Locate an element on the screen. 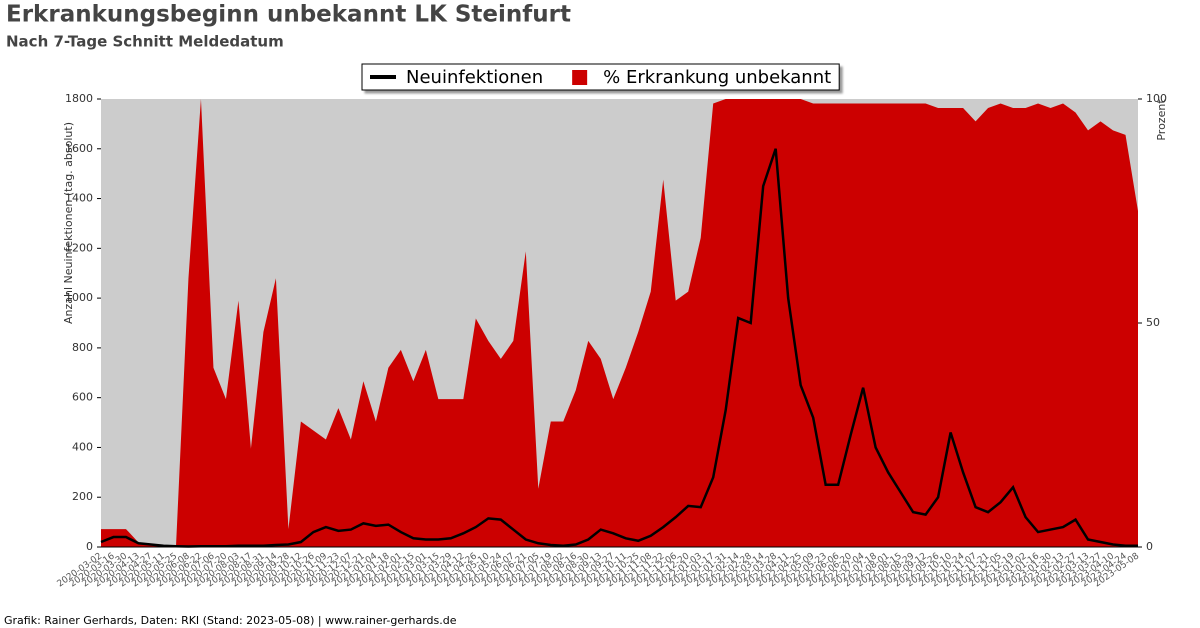 This screenshot has width=1200, height=628. y2-axis-label: Prozent is located at coordinates (1161, 120).